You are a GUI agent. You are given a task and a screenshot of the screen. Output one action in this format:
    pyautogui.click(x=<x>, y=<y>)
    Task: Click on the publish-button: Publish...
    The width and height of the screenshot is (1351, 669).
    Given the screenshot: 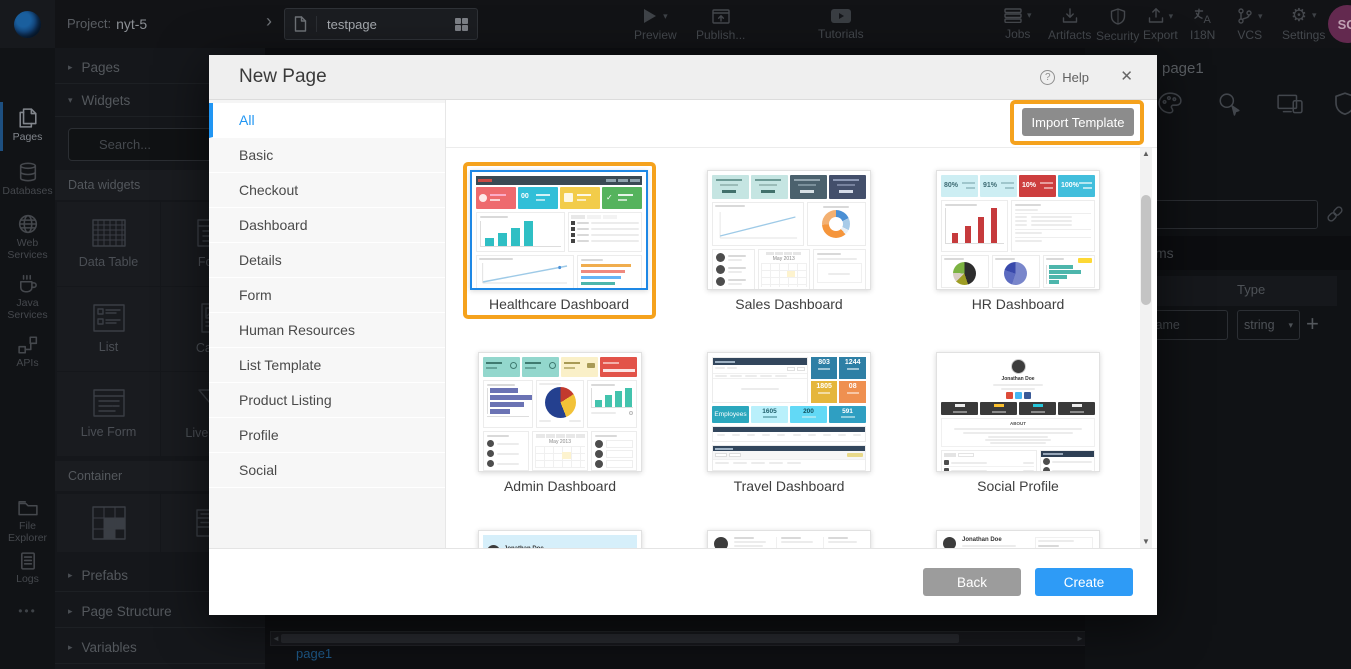 What is the action you would take?
    pyautogui.click(x=720, y=25)
    